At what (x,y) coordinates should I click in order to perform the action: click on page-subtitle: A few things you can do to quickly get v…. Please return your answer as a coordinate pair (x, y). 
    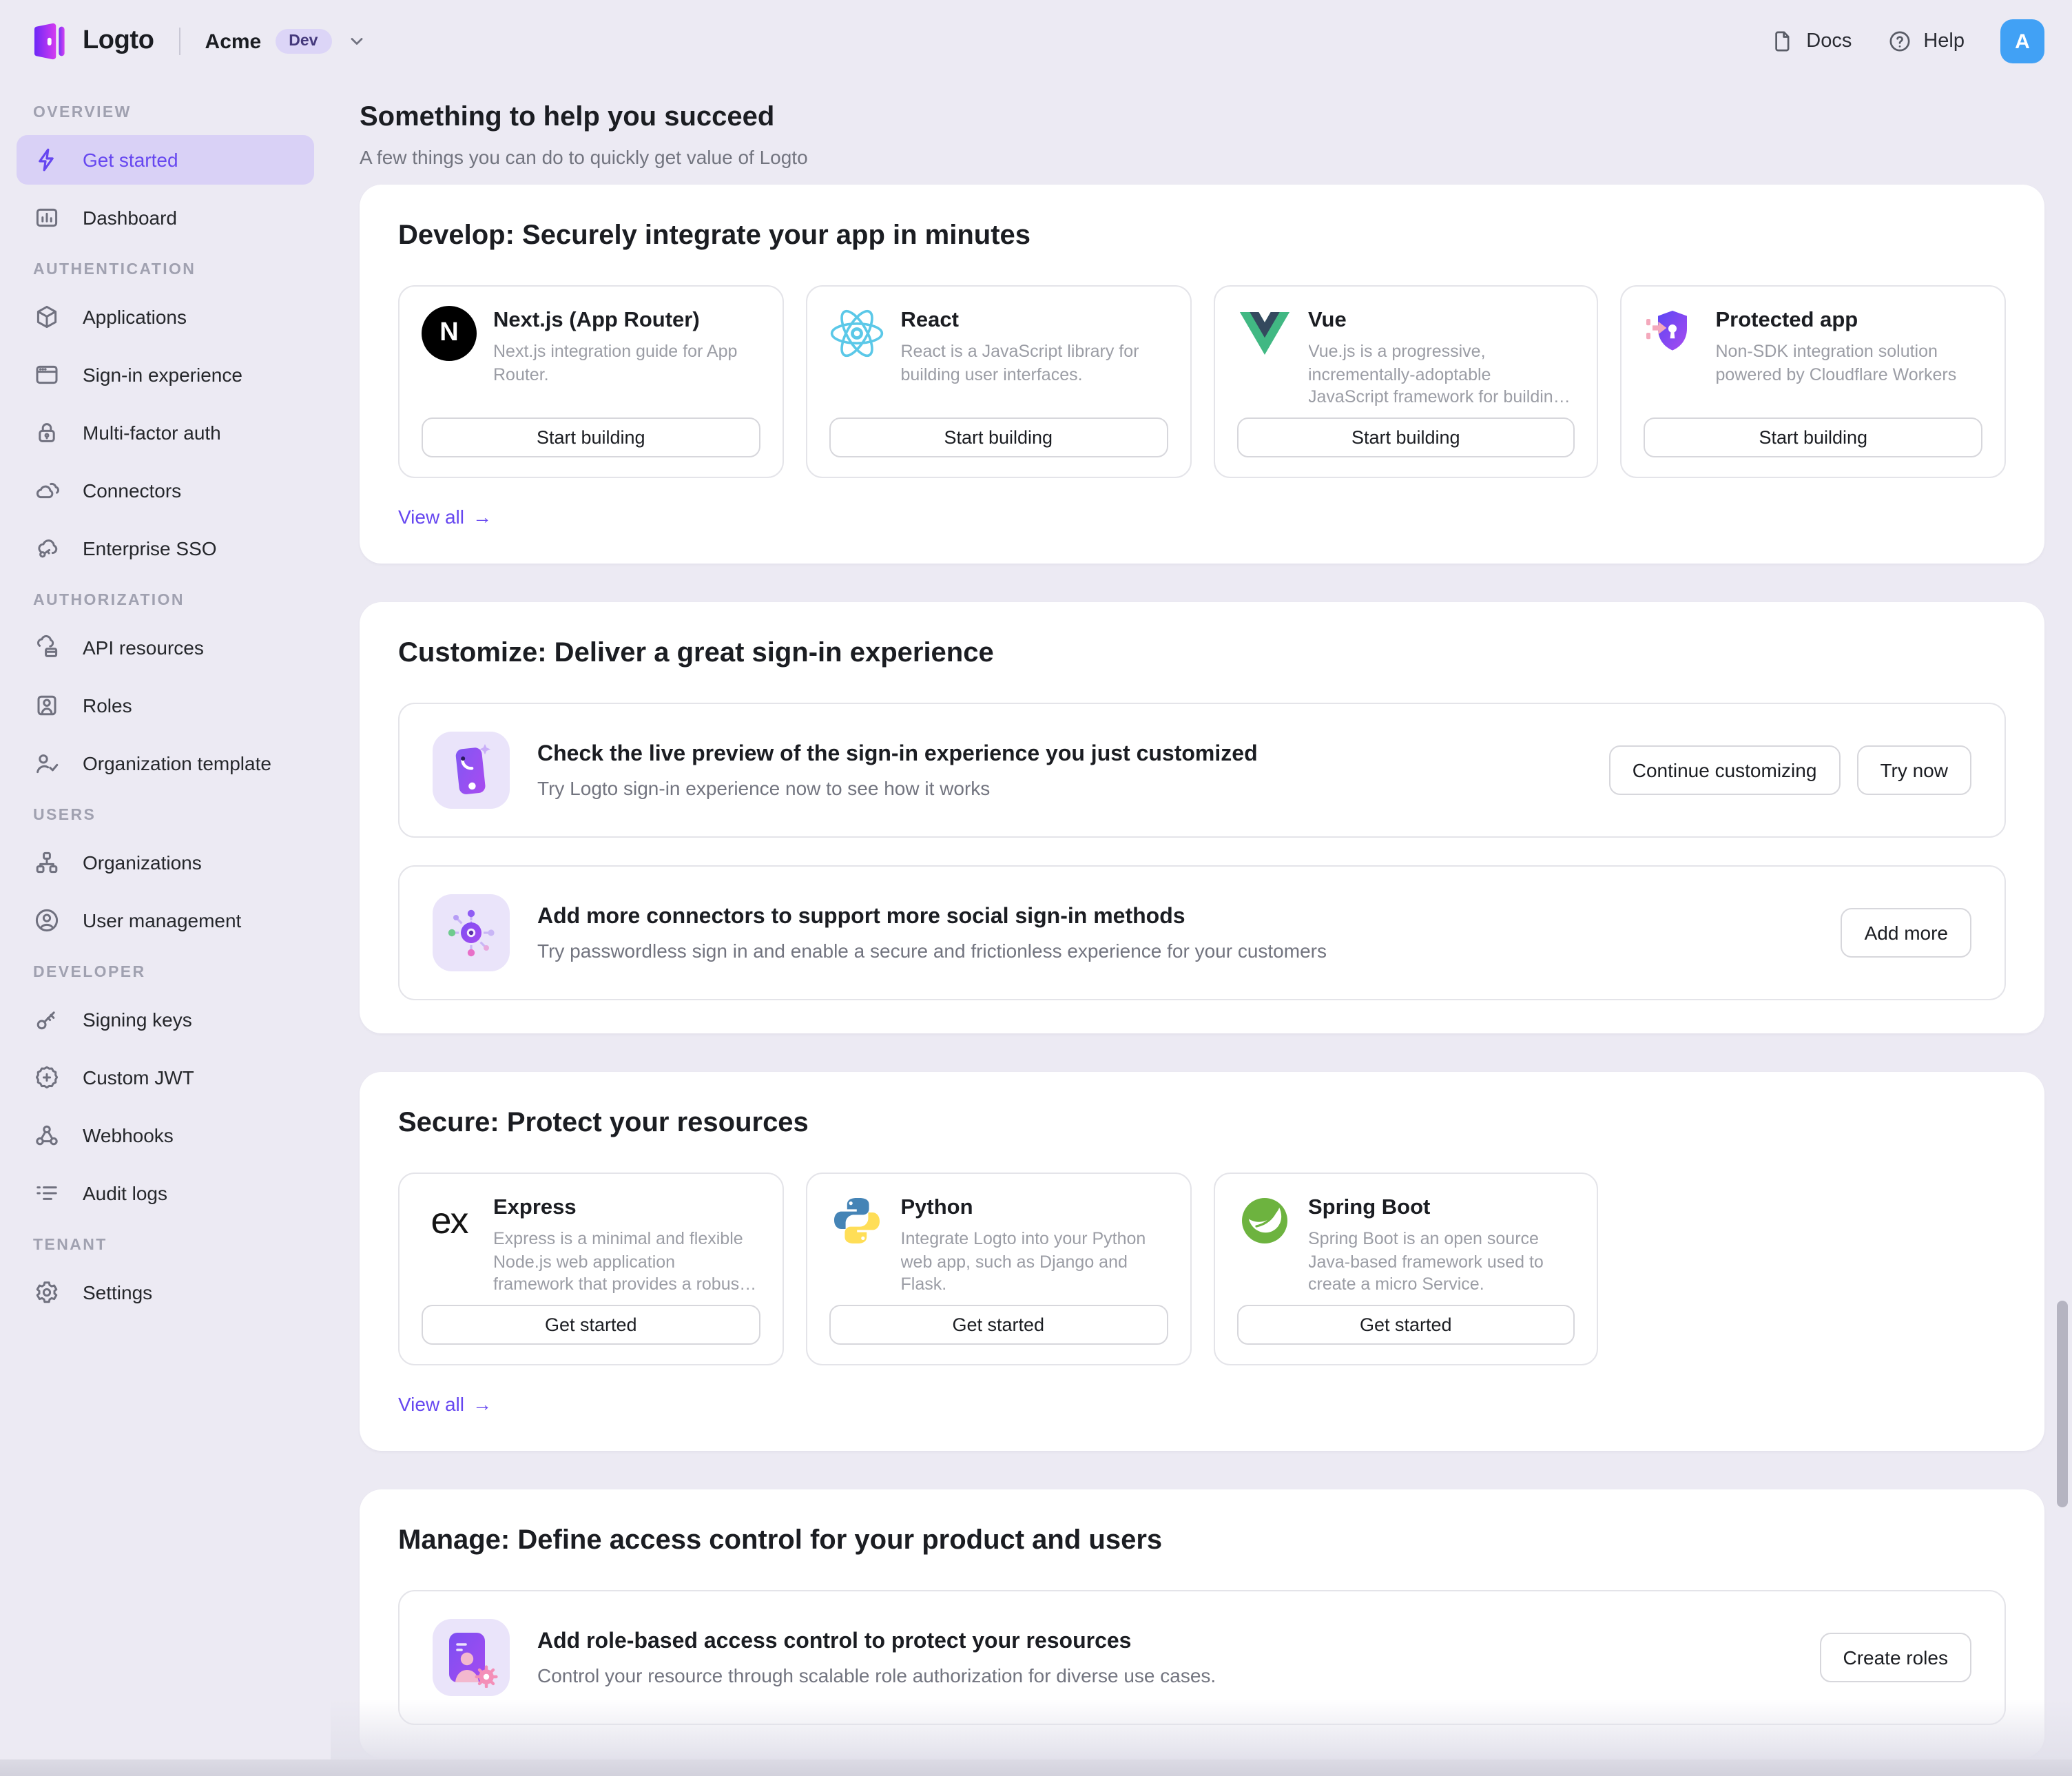
    Looking at the image, I should click on (584, 157).